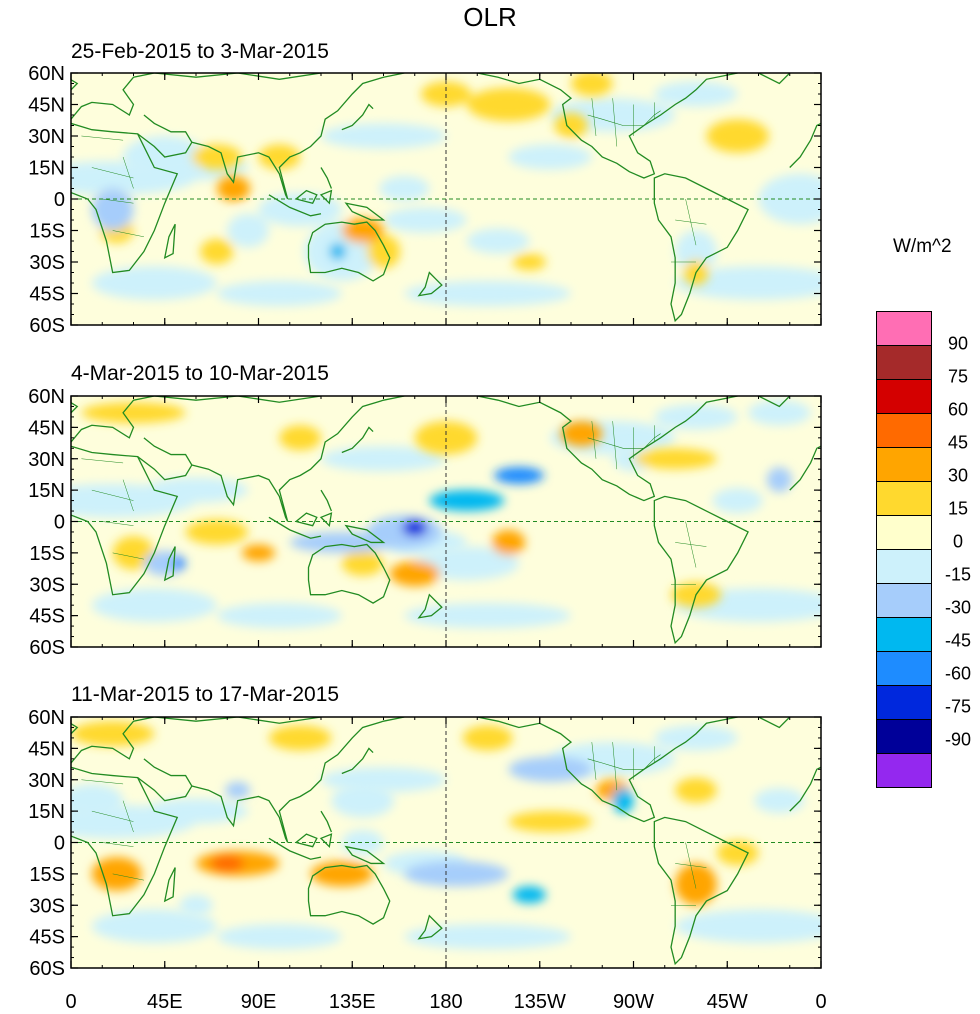  Describe the element at coordinates (958, 706) in the screenshot. I see `colorbar-tick-label: -75` at that location.